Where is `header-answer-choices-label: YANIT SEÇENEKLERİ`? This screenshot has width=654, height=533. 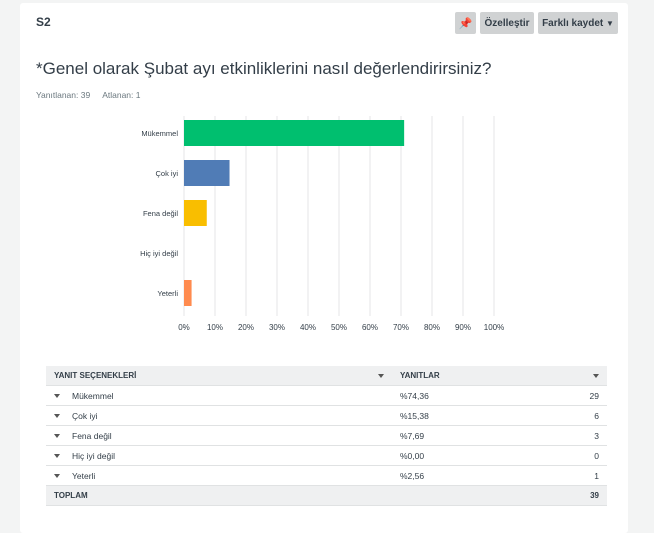
header-answer-choices-label: YANIT SEÇENEKLERİ is located at coordinates (95, 375).